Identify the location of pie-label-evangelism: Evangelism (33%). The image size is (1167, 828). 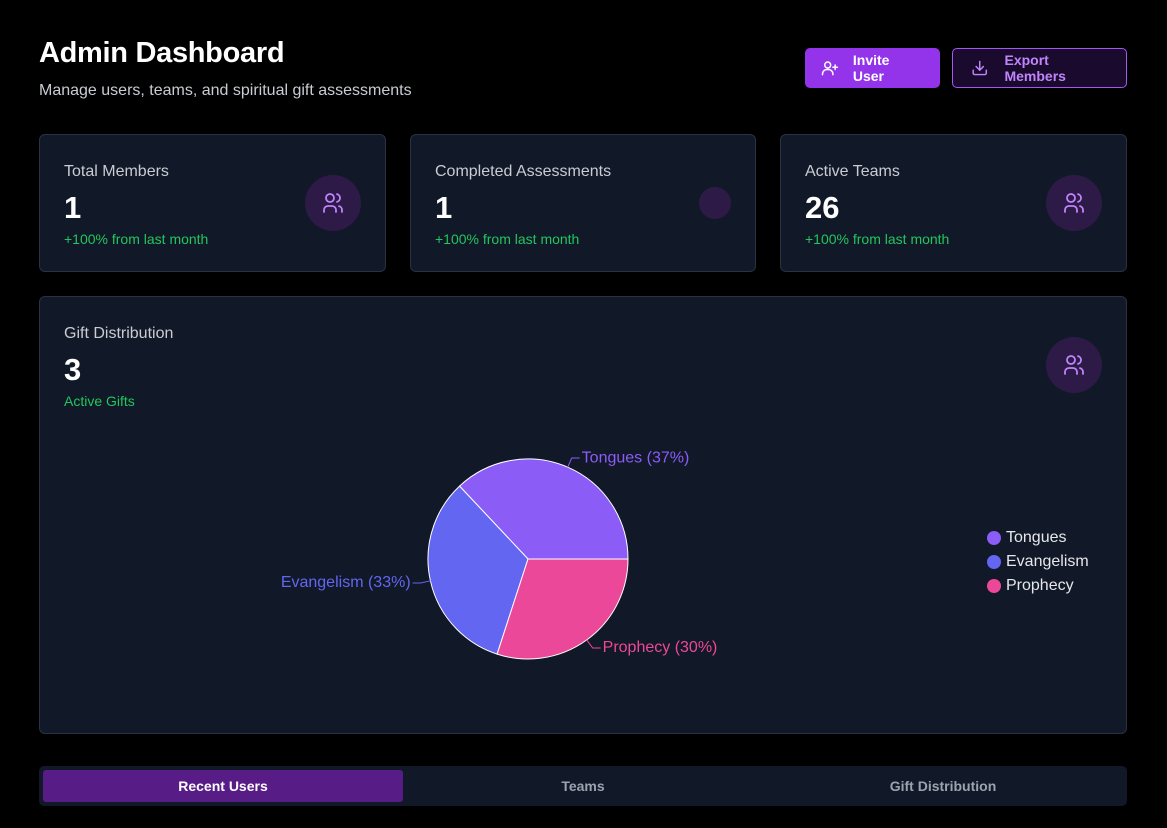
(346, 582).